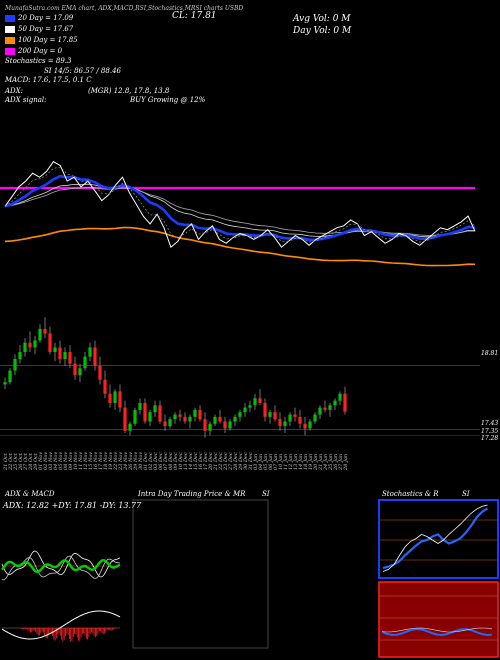 The height and width of the screenshot is (660, 500). What do you see at coordinates (56, 461) in the screenshot?
I see `date-tick: 04 Nov` at bounding box center [56, 461].